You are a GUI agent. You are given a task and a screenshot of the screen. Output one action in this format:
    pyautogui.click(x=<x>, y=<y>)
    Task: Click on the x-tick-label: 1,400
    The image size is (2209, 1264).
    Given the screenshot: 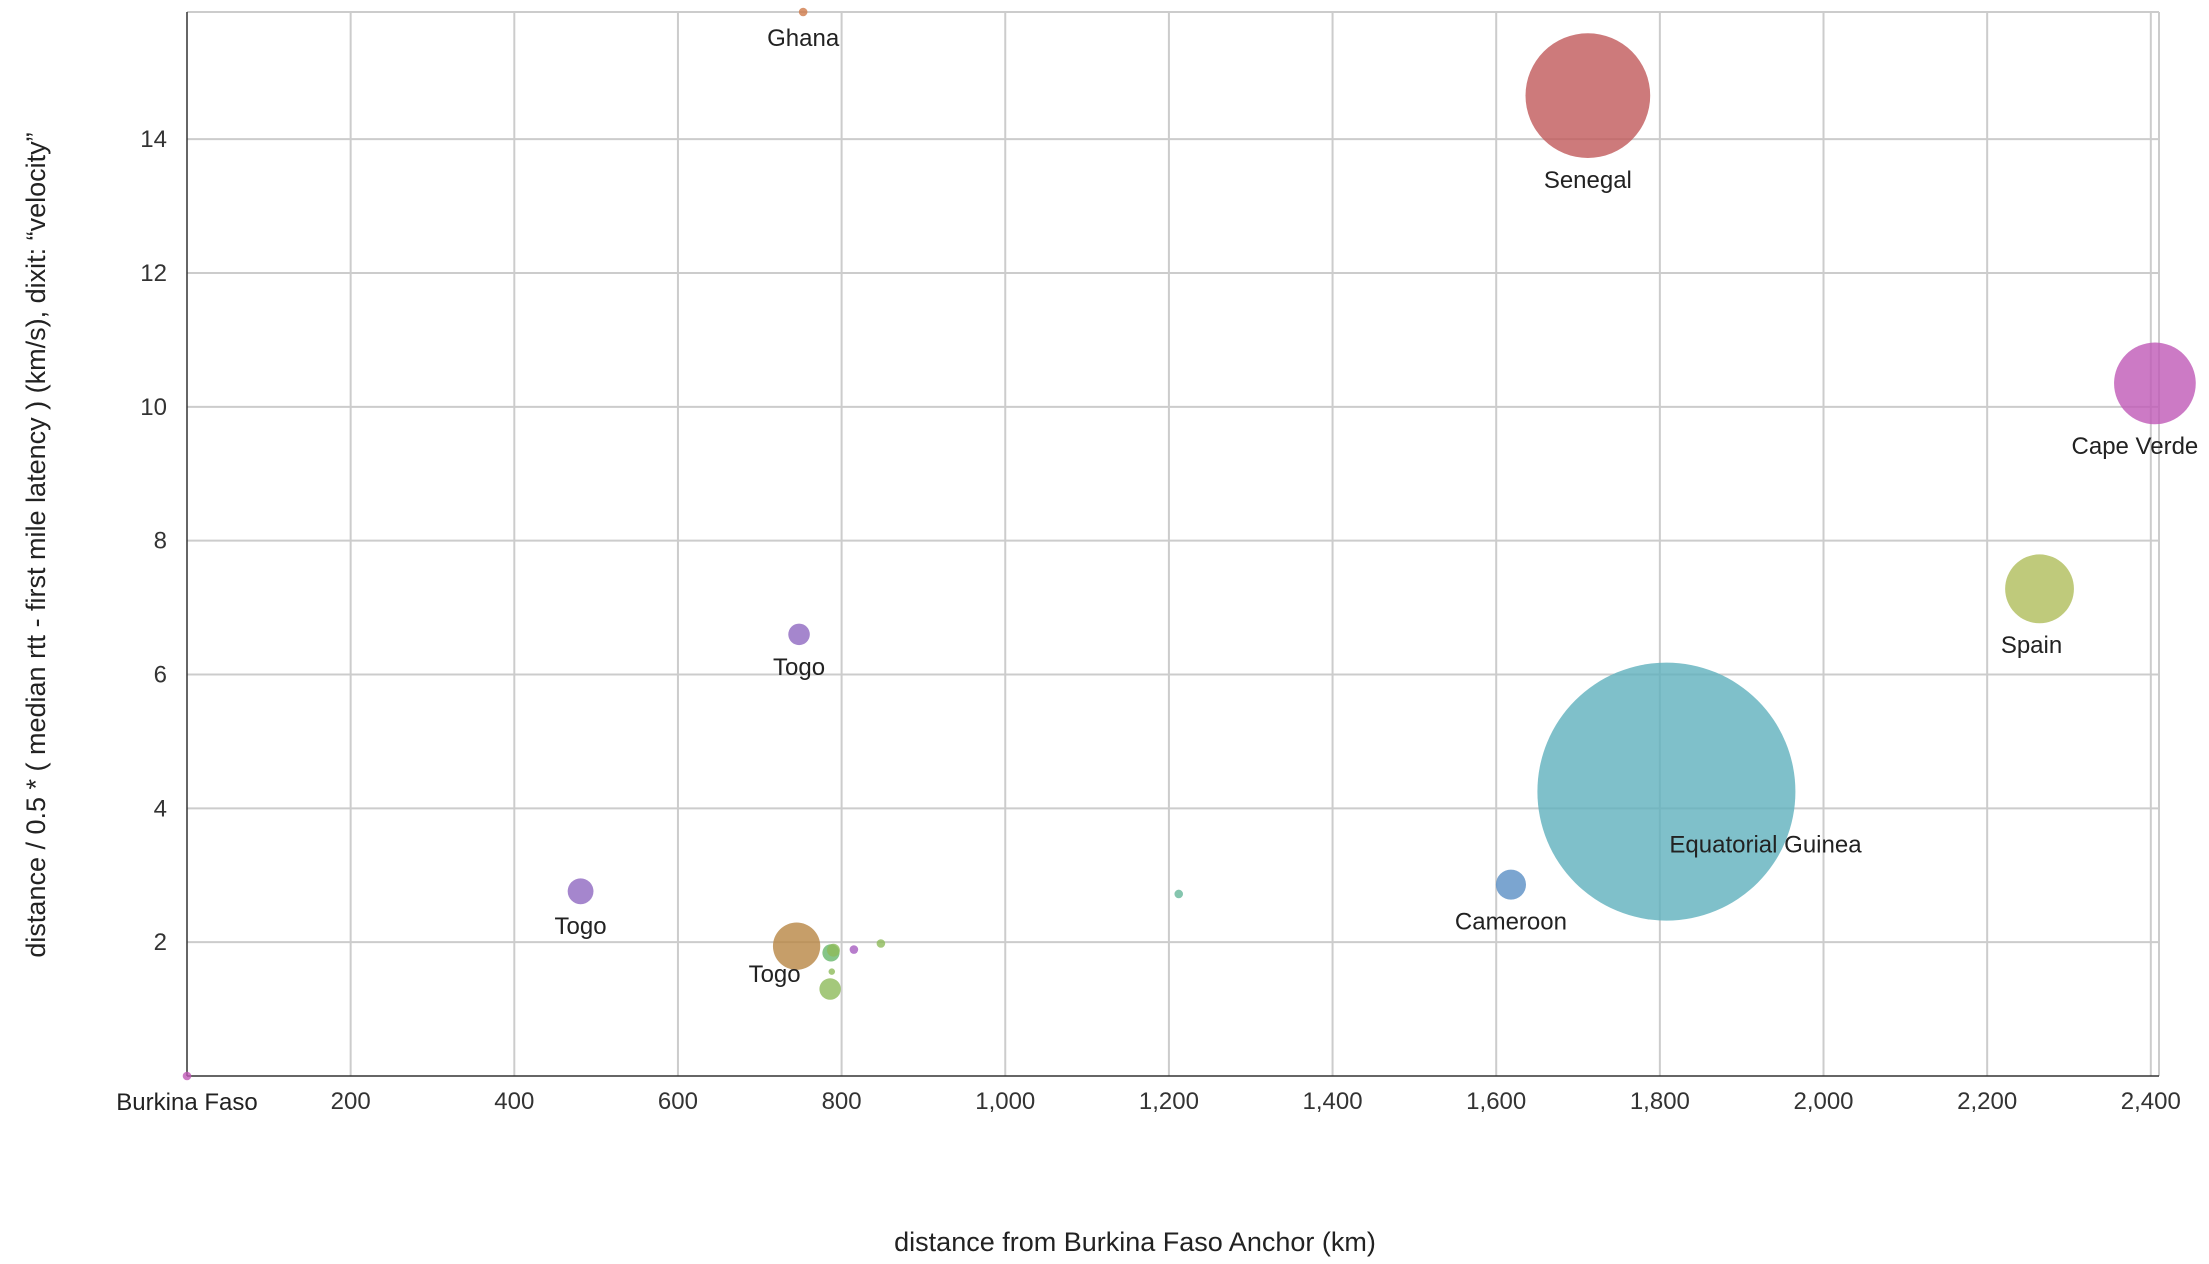 What is the action you would take?
    pyautogui.click(x=1333, y=1101)
    